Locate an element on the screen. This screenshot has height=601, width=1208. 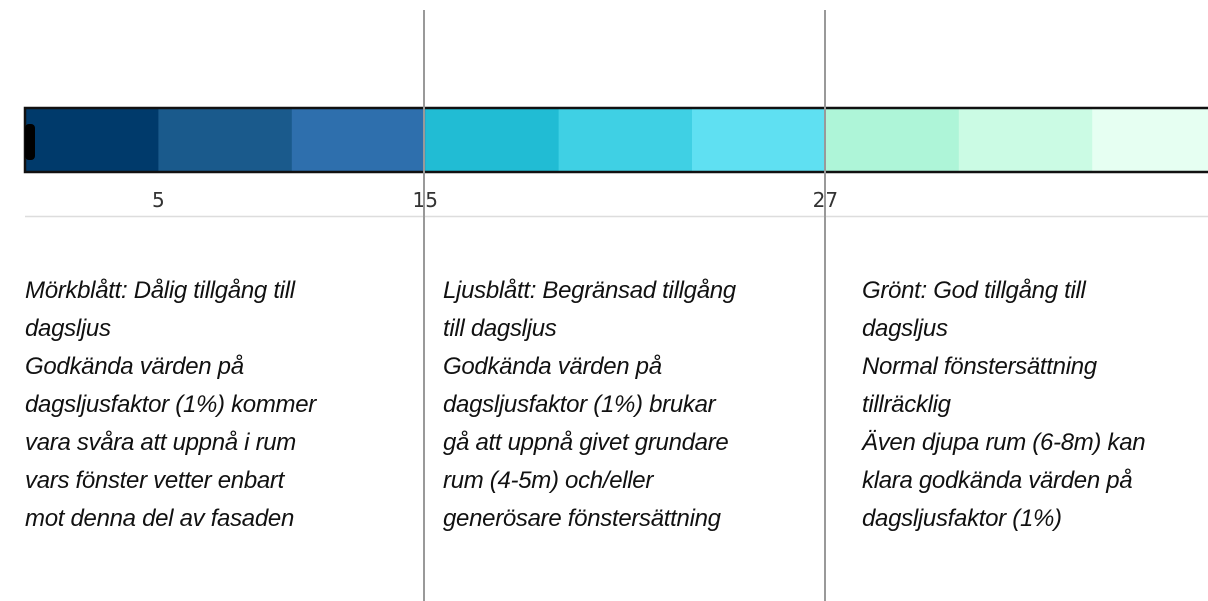
text-line: Även djupa rum (6-8m) kan is located at coordinates (1004, 442).